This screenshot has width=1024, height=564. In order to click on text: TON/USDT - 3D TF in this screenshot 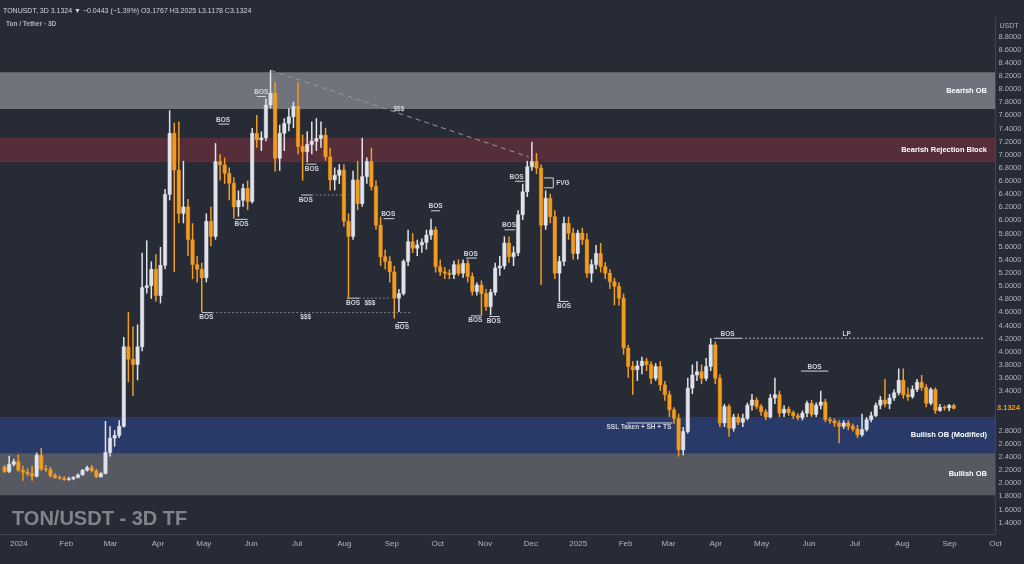, I will do `click(100, 518)`.